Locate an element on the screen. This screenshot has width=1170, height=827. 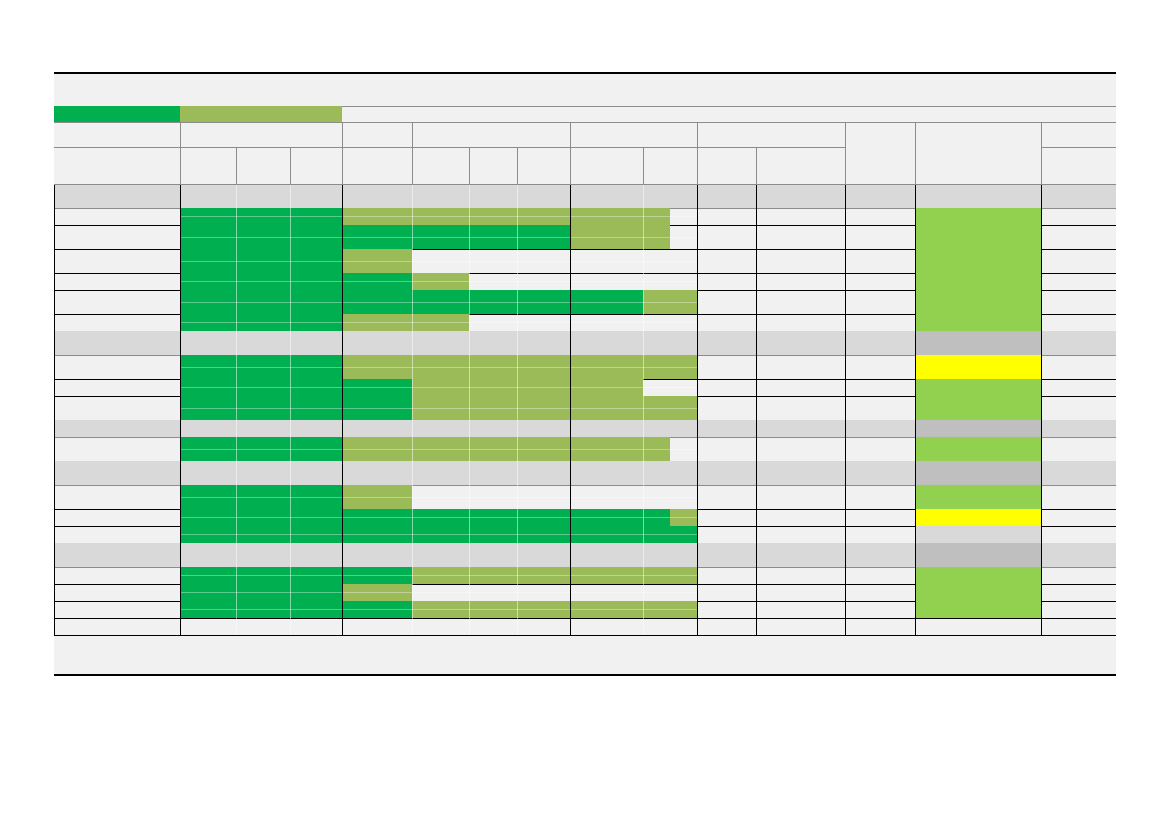
legend-rule is located at coordinates (729, 106).